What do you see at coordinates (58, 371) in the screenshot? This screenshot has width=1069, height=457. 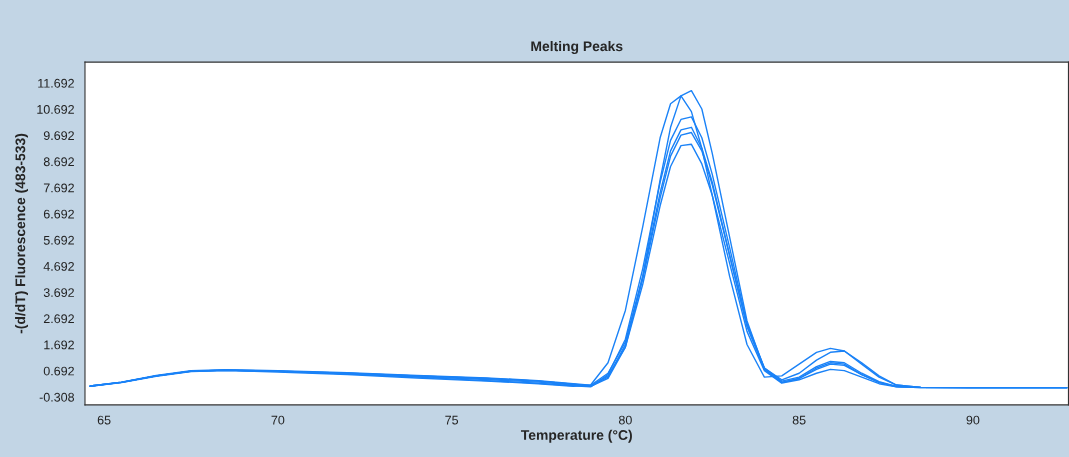 I see `y-tick-label: 0.692` at bounding box center [58, 371].